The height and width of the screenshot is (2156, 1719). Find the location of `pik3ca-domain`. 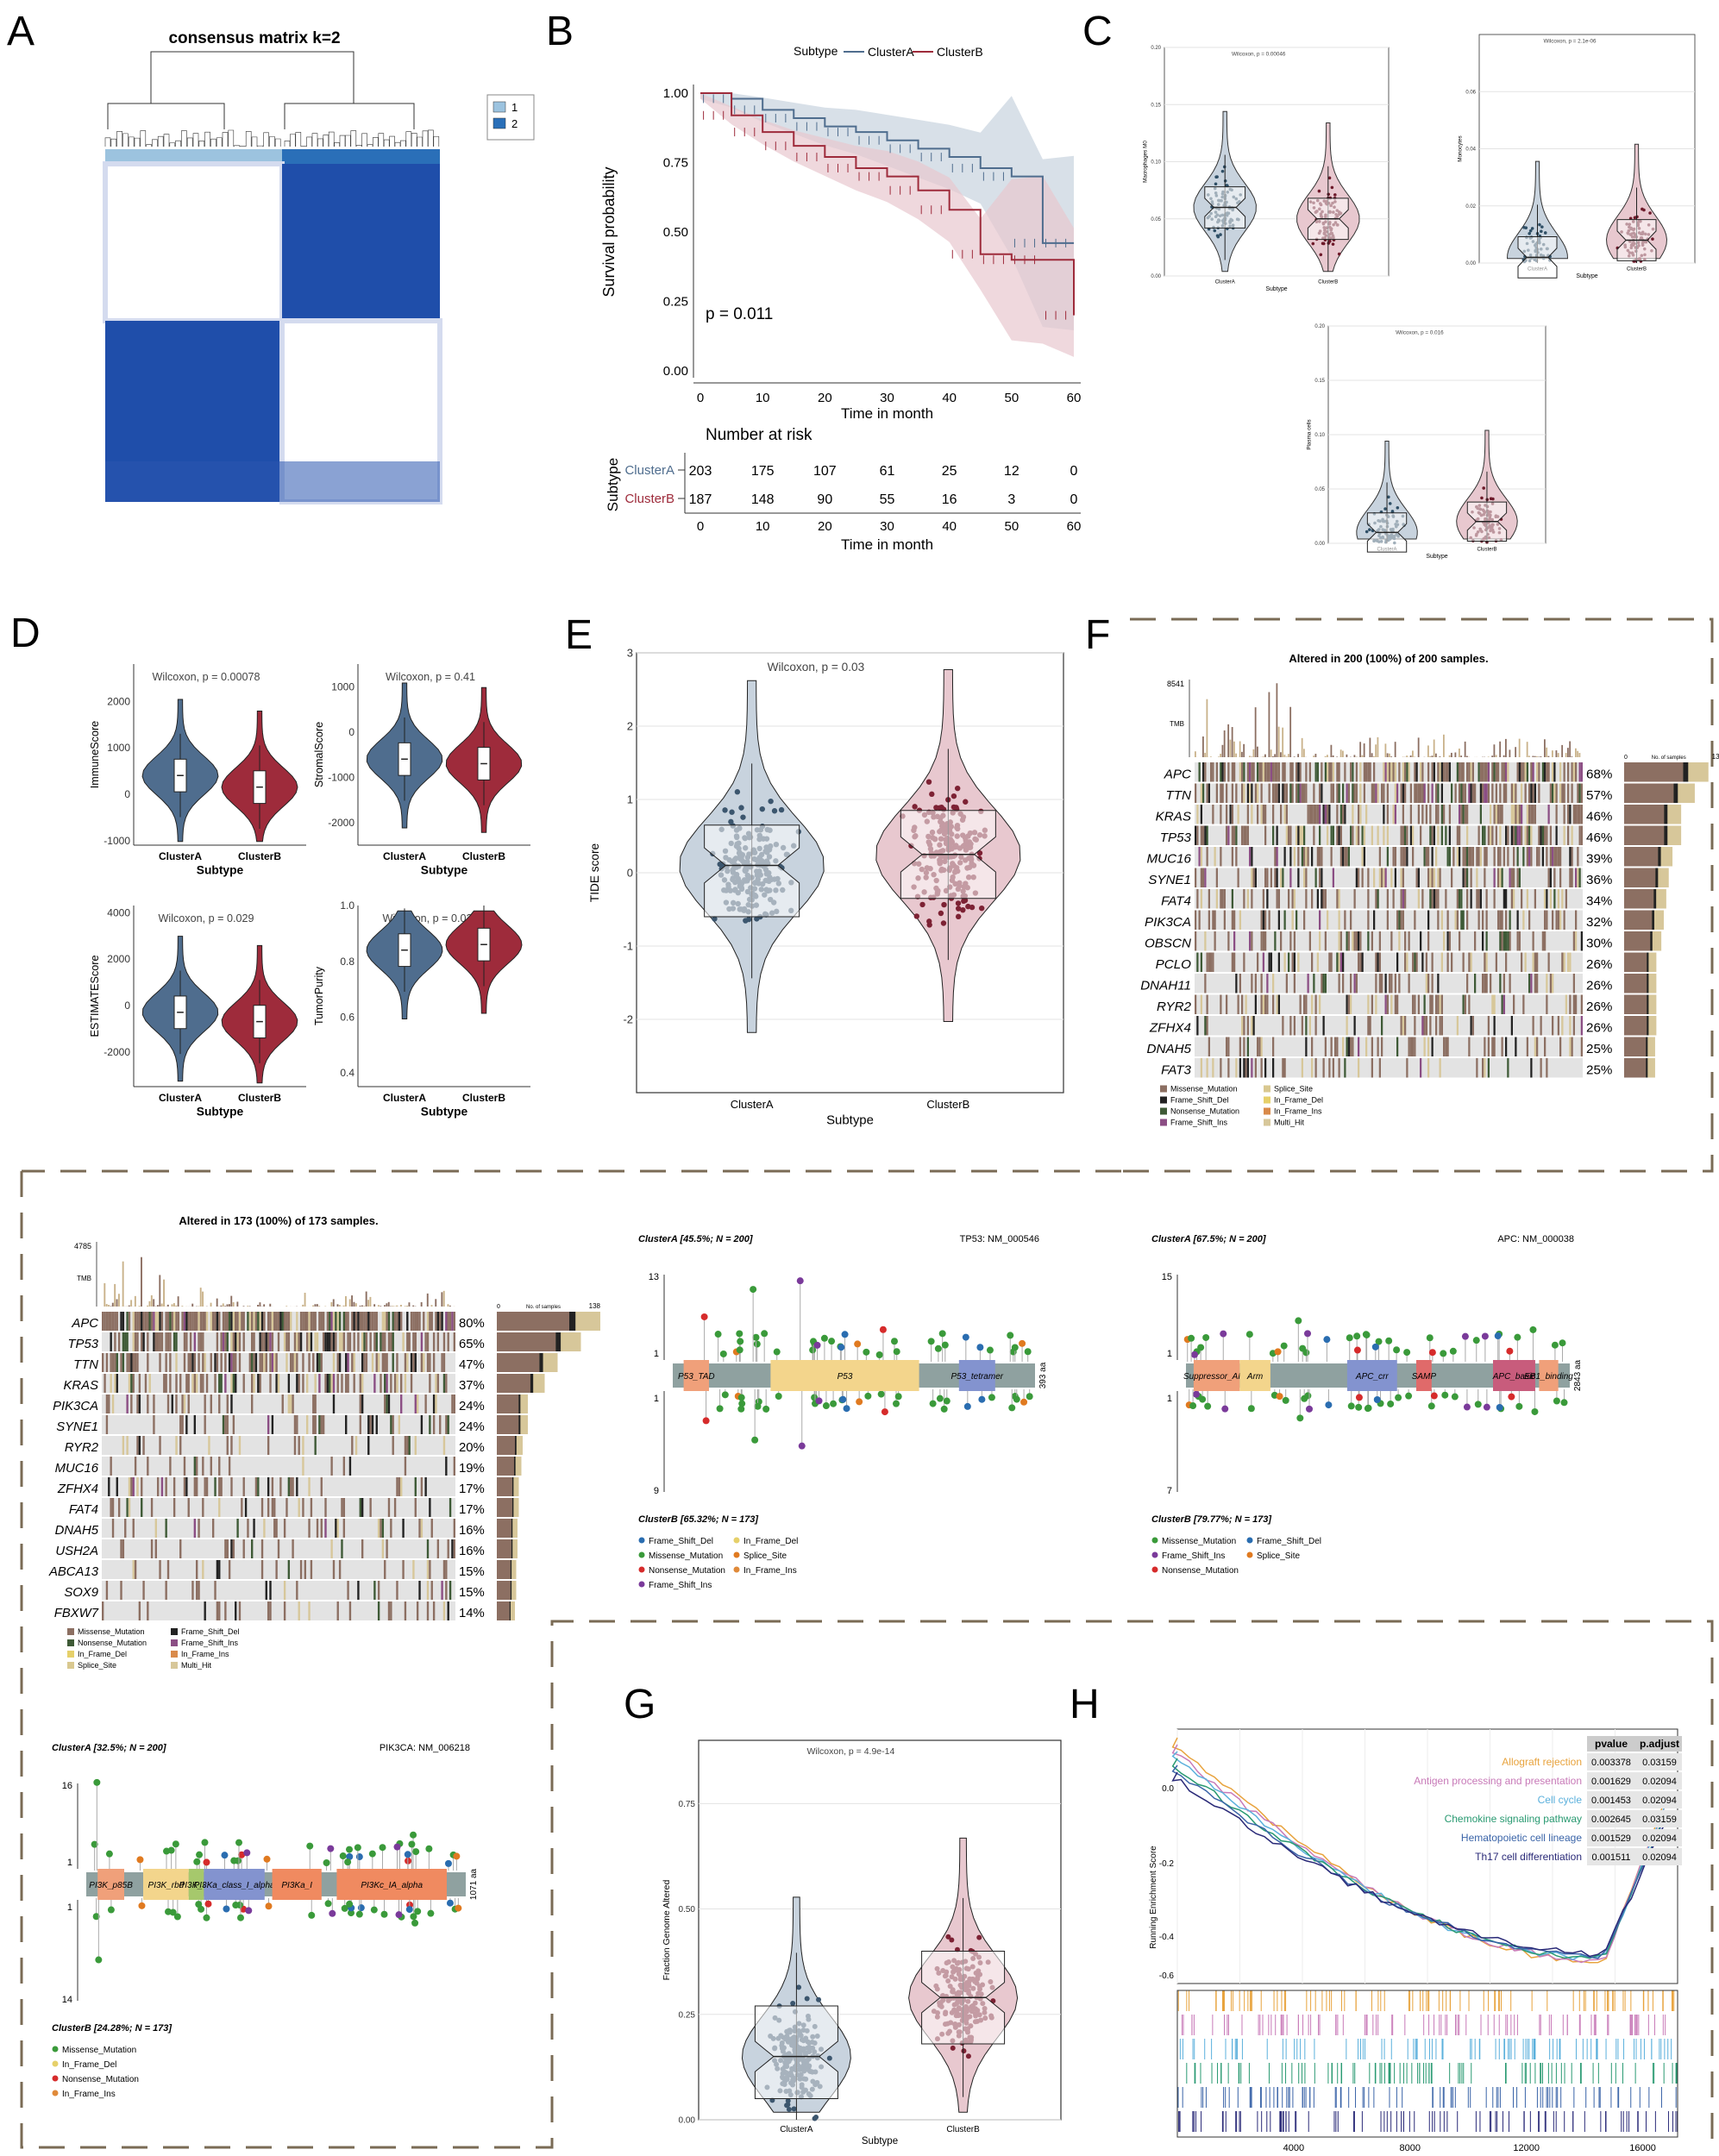

pik3ca-domain is located at coordinates (196, 1884).